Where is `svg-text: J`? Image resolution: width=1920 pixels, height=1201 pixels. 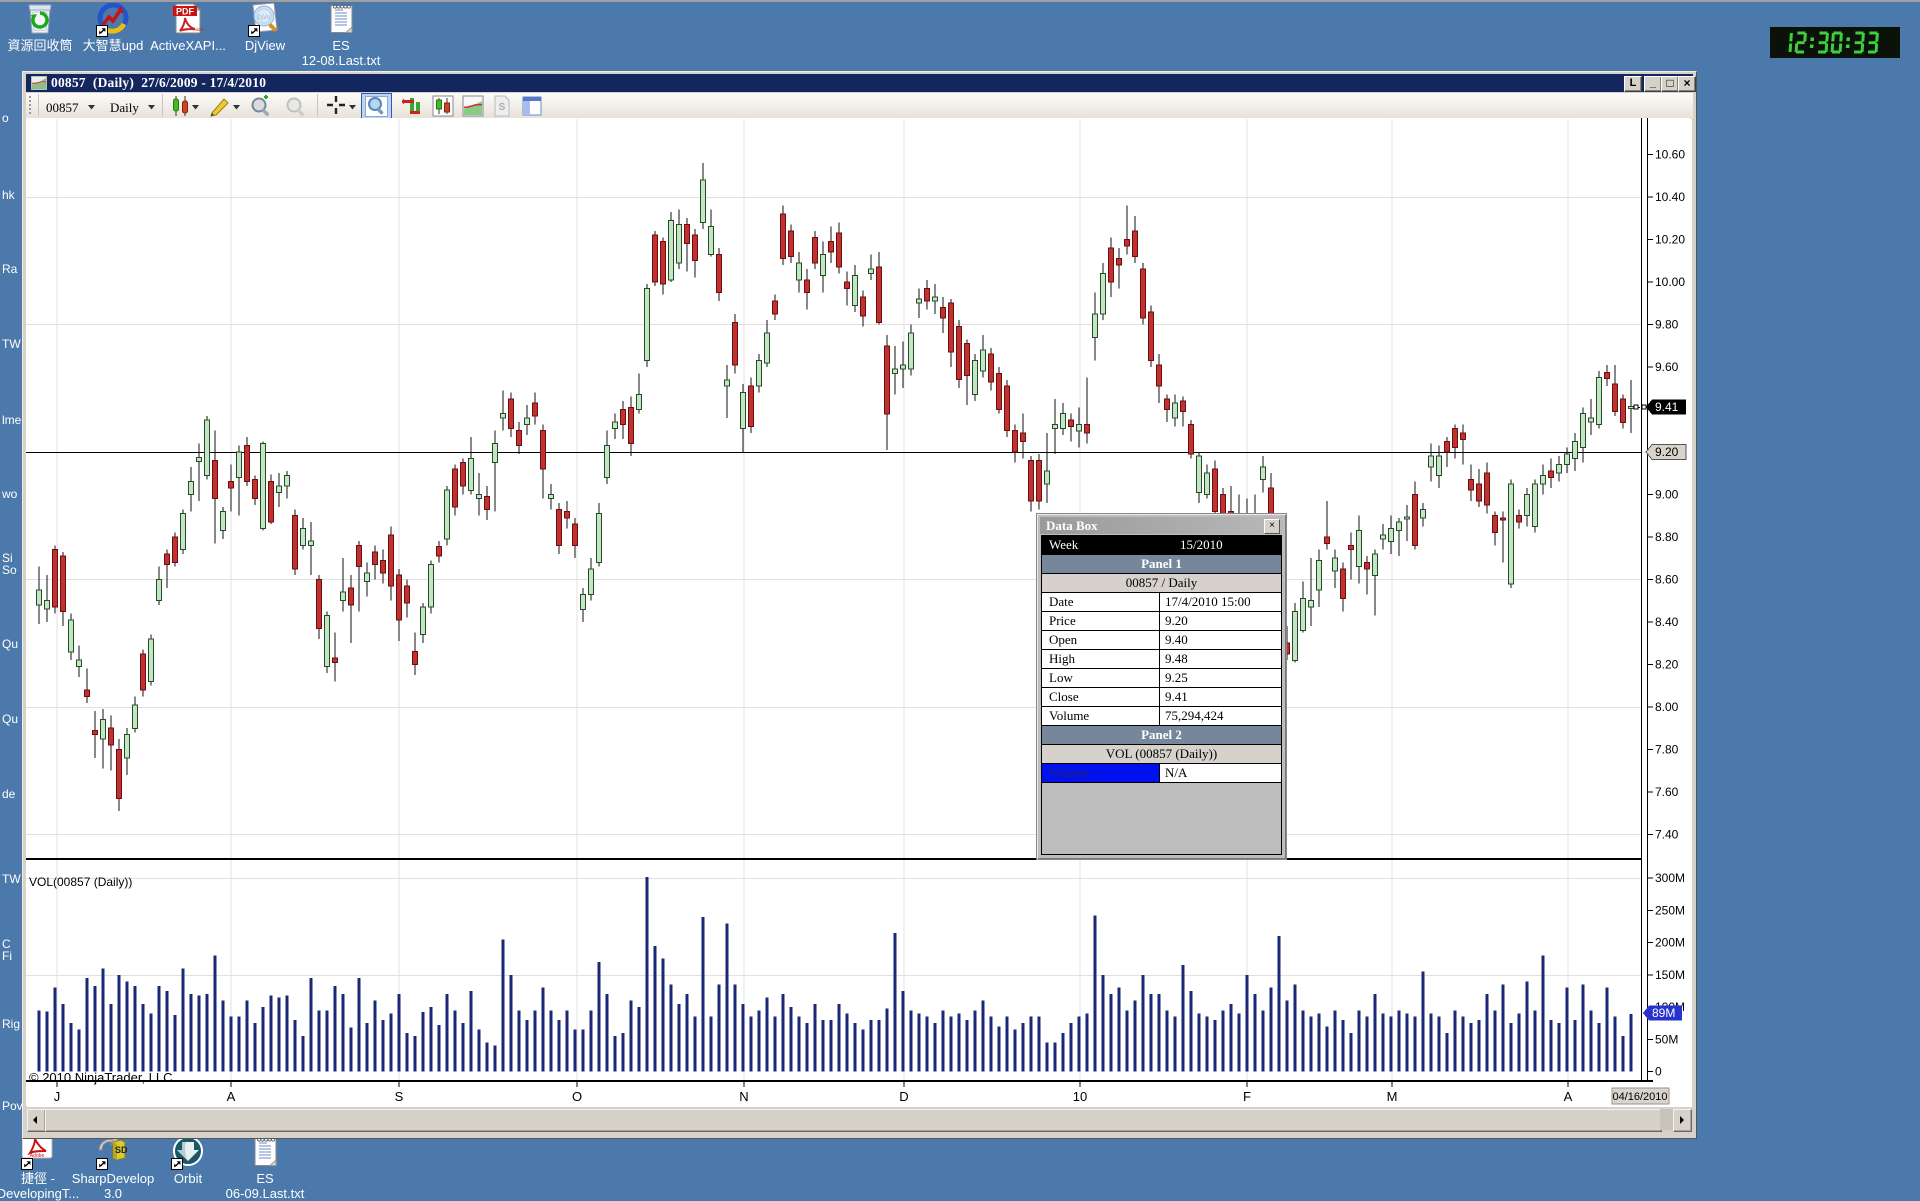
svg-text: J is located at coordinates (57, 1096).